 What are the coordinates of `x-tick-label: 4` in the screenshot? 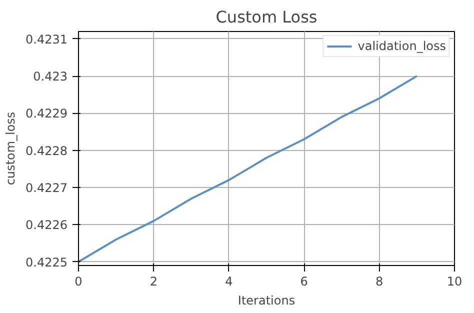 It's located at (229, 281).